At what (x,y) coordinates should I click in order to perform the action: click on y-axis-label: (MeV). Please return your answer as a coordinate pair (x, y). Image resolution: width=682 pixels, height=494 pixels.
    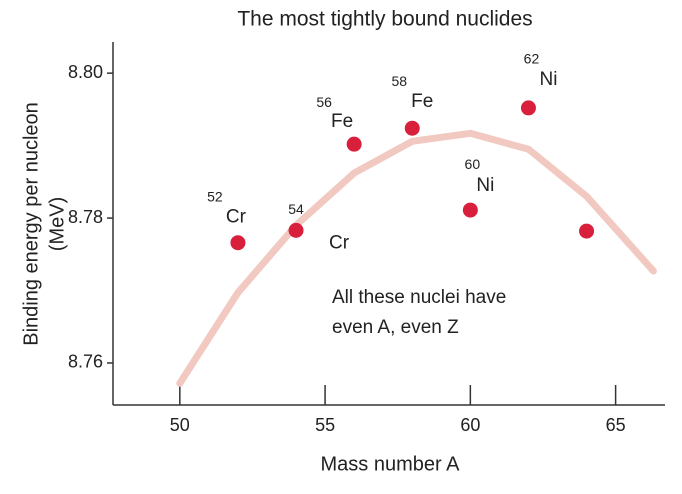
    Looking at the image, I should click on (57, 224).